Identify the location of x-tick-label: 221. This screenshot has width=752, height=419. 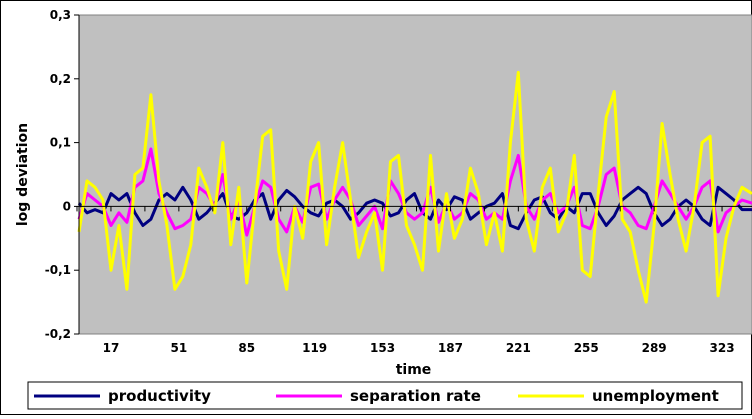
(518, 348).